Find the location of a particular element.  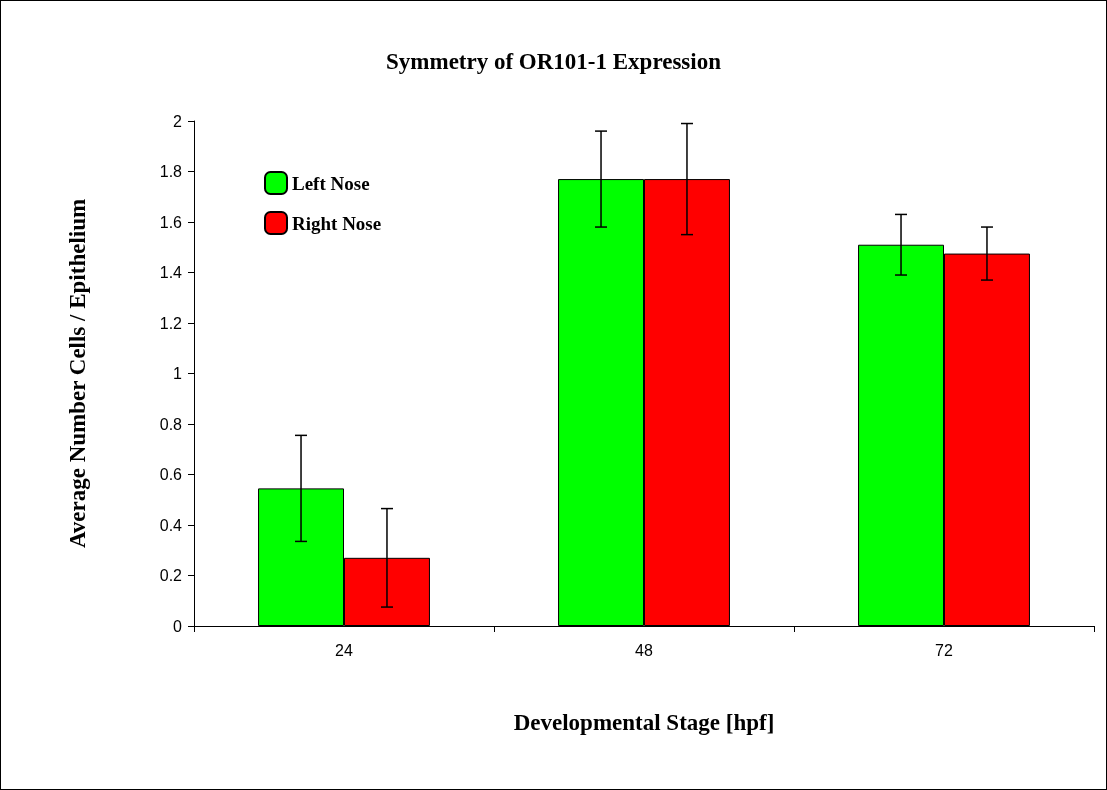

legend-label: Left Nose is located at coordinates (331, 183).